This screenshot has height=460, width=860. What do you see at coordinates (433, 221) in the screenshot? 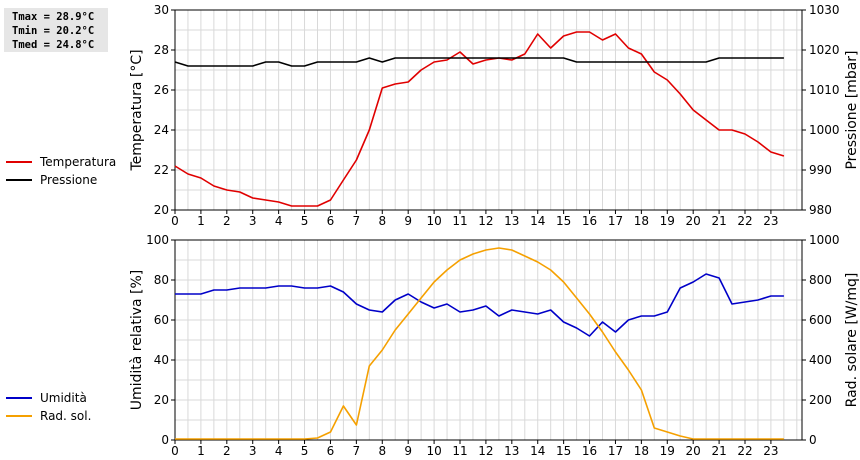
I see `chart1-xtick-label: 10` at bounding box center [433, 221].